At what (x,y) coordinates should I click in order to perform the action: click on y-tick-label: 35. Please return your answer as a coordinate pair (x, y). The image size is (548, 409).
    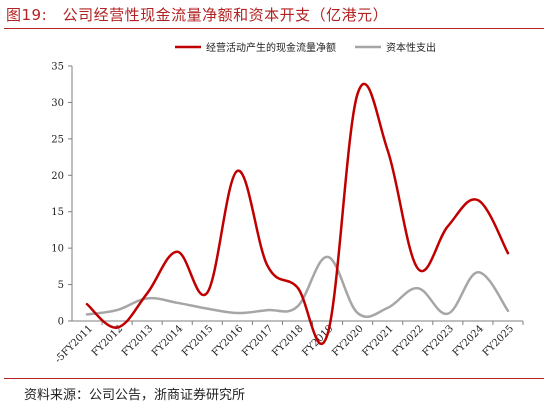
    Looking at the image, I should click on (57, 67).